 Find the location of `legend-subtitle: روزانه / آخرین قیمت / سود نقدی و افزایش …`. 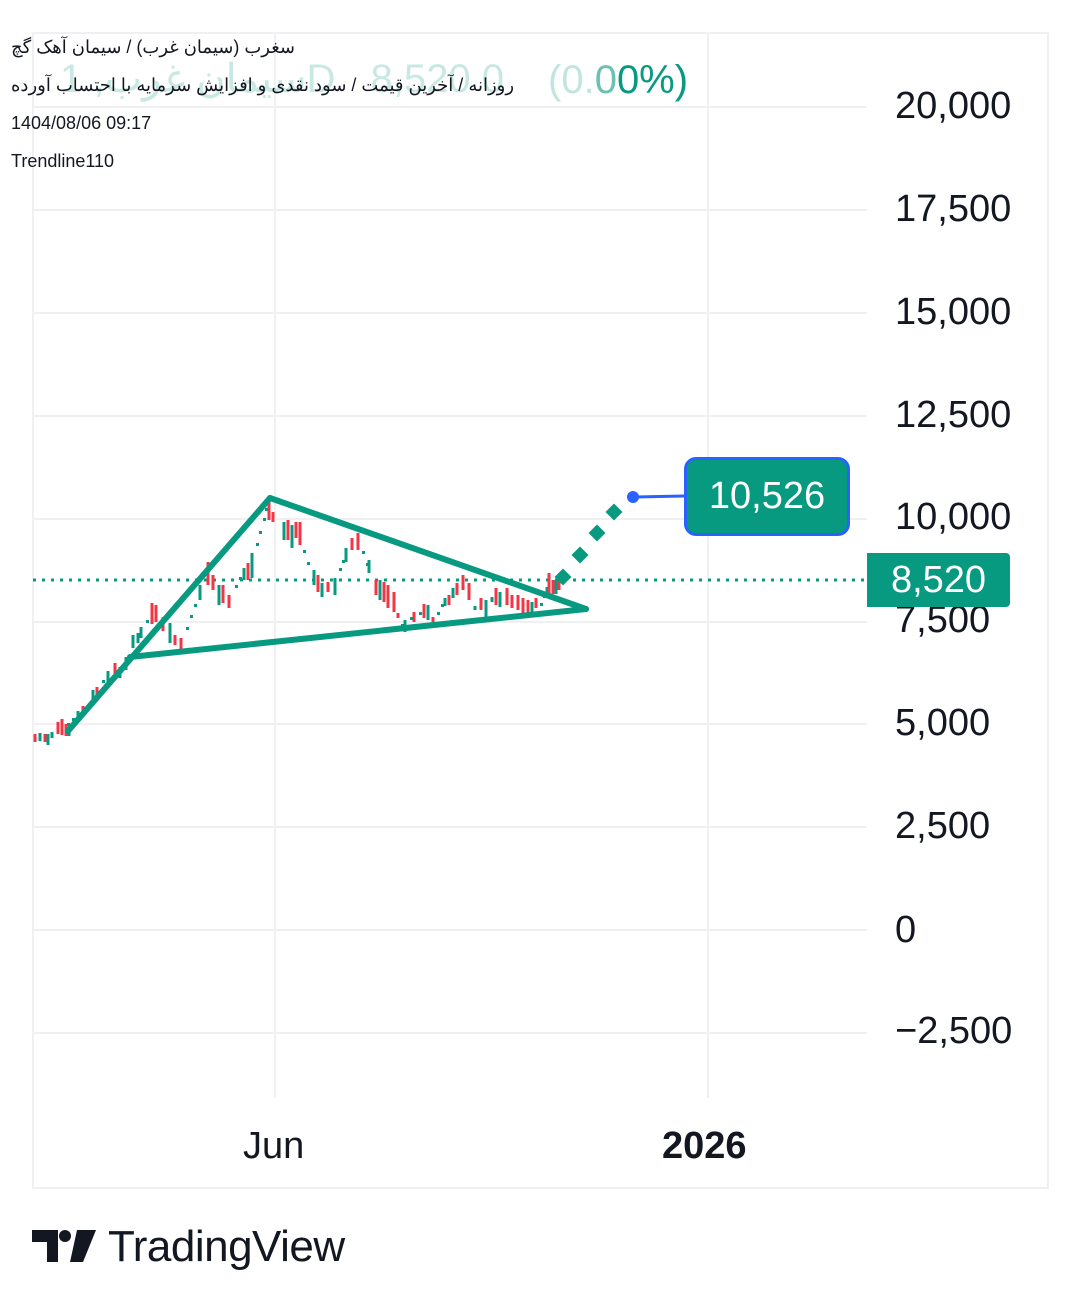

legend-subtitle: روزانه / آخرین قیمت / سود نقدی و افزایش … is located at coordinates (263, 85).